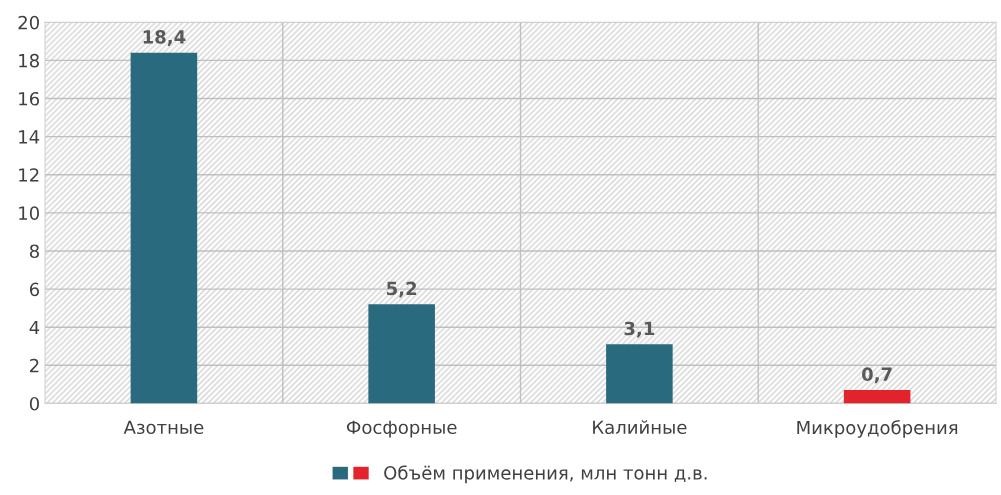 Image resolution: width=1001 pixels, height=495 pixels. Describe the element at coordinates (34, 403) in the screenshot. I see `y-tick-label: 0` at that location.